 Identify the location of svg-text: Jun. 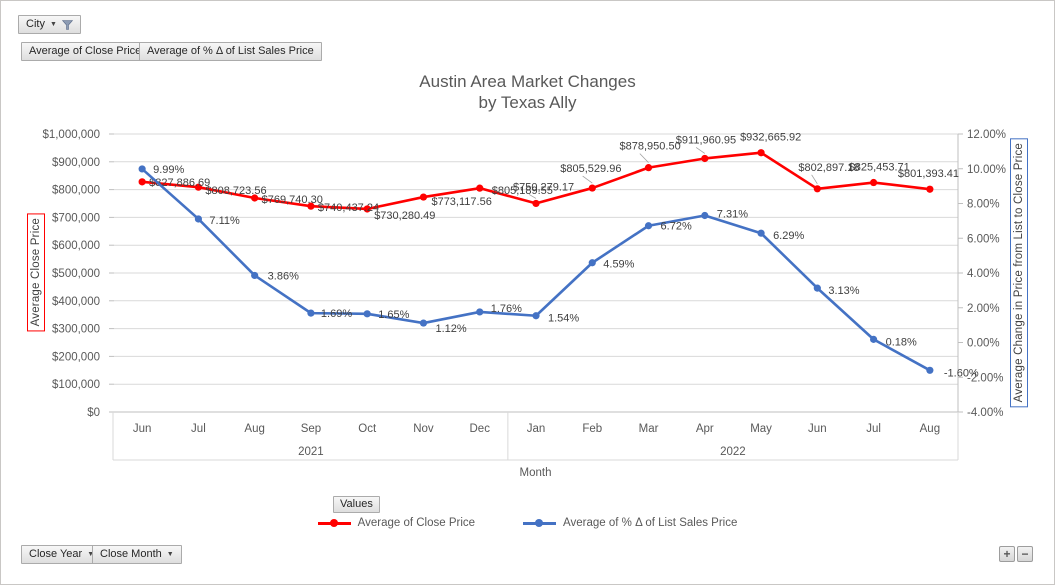
(142, 429).